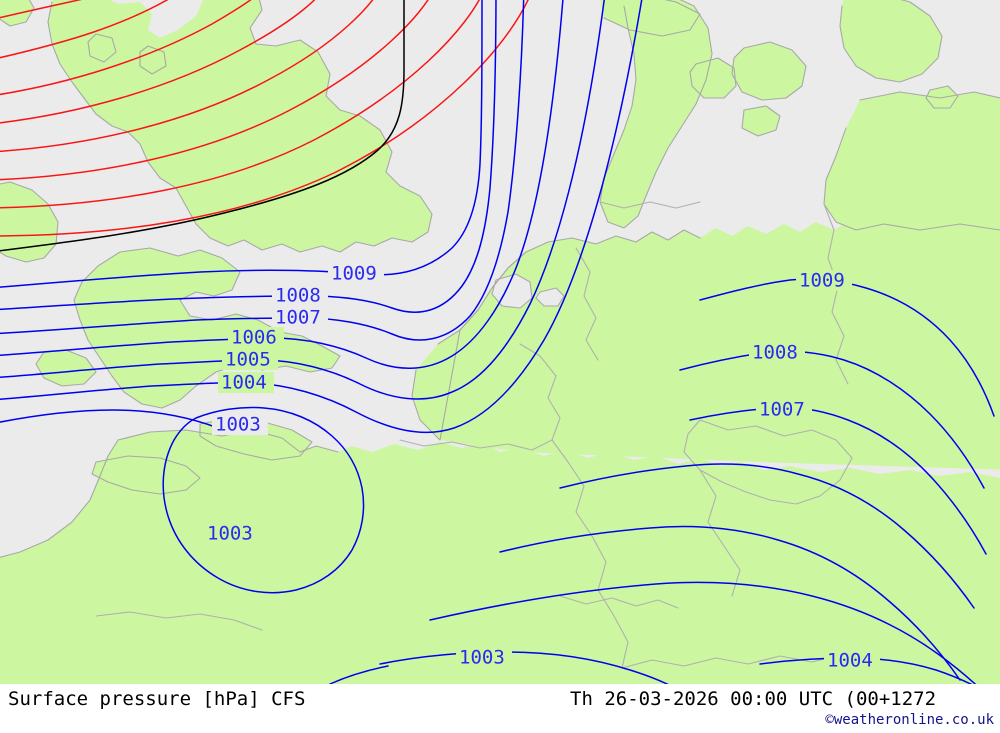 The height and width of the screenshot is (733, 1000). I want to click on isobar-group-reference, so click(202, 126).